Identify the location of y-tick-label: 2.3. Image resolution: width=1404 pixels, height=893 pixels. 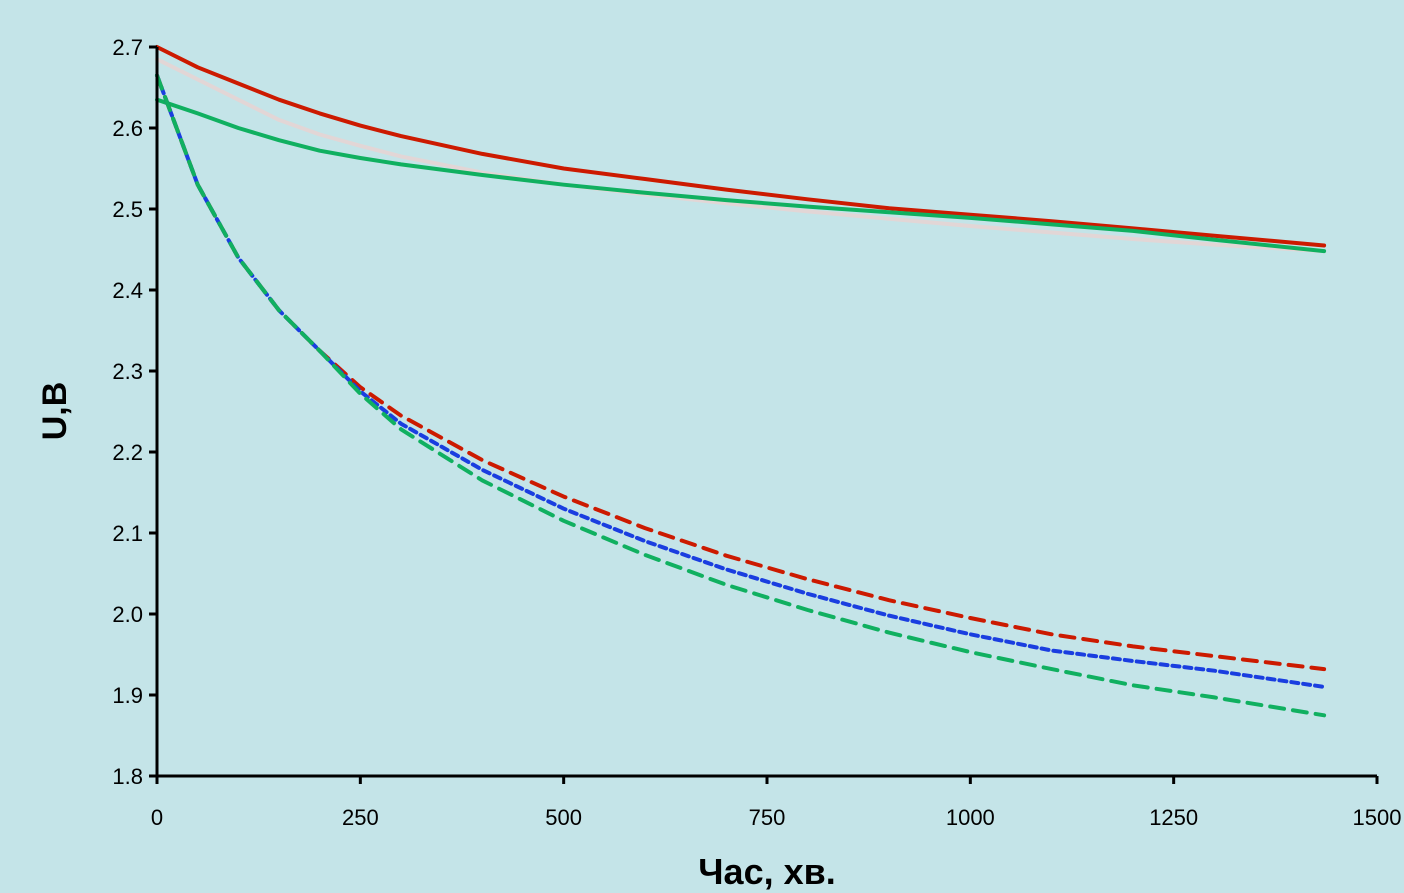
(127, 371).